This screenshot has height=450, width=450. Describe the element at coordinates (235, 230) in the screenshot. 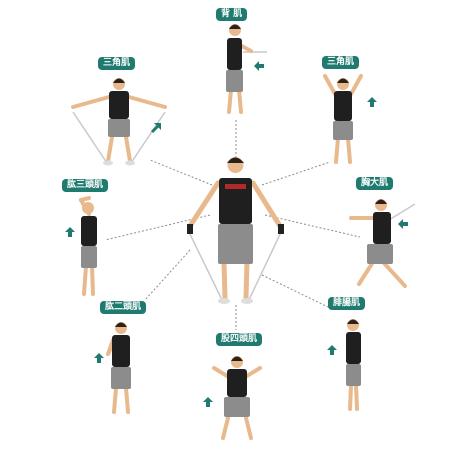

I see `center-figure-band-stretch` at that location.